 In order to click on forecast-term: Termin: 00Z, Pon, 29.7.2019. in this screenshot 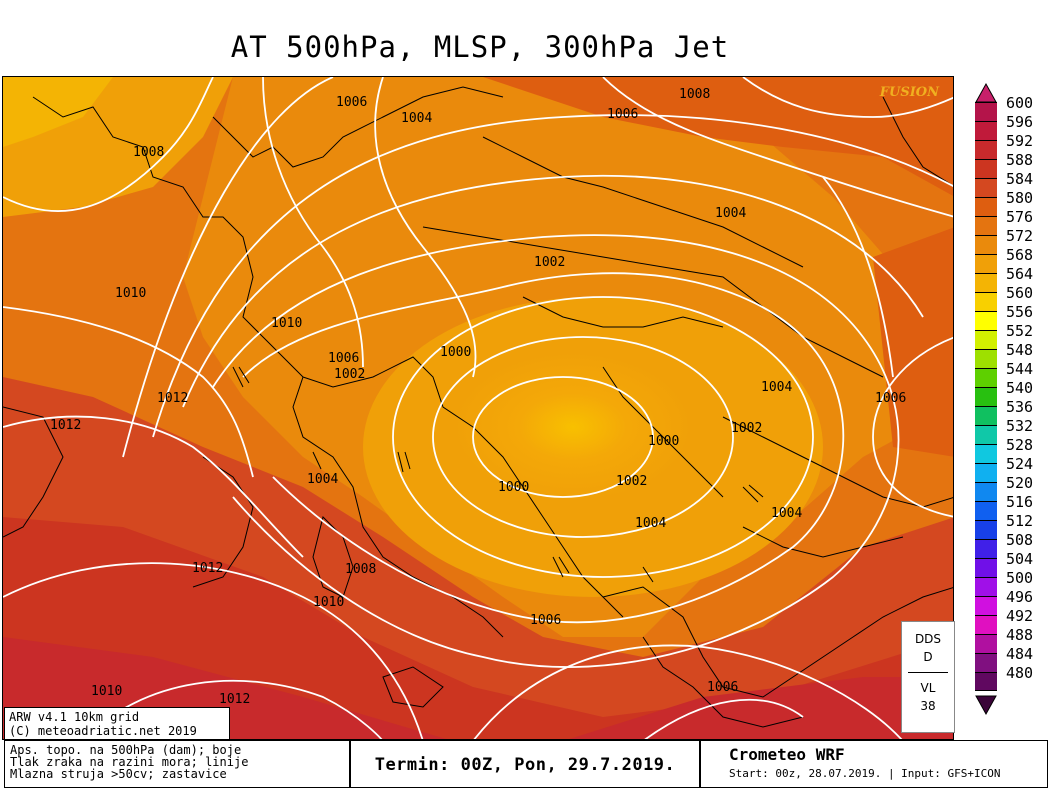, I will do `click(525, 764)`.